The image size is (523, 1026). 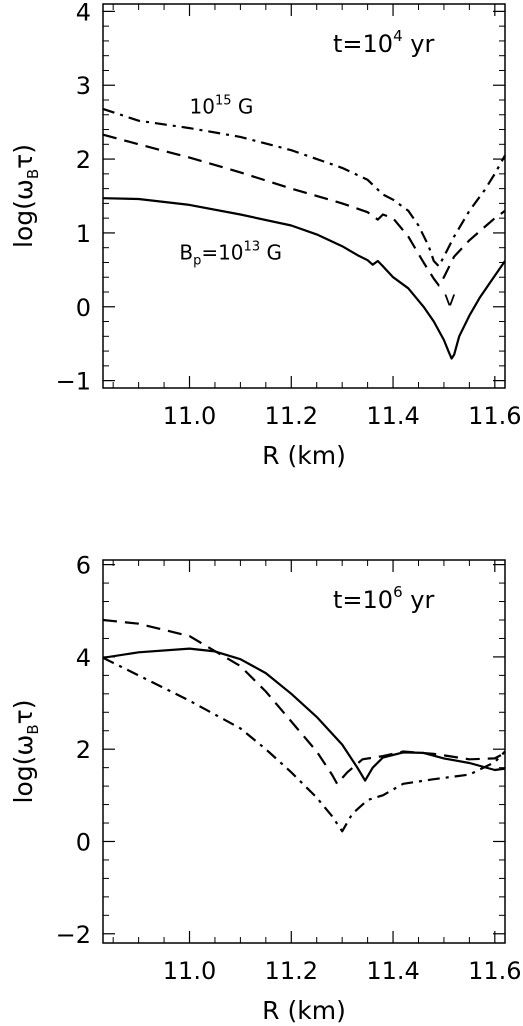 What do you see at coordinates (189, 971) in the screenshot?
I see `bottom-xtick-label: 11.0` at bounding box center [189, 971].